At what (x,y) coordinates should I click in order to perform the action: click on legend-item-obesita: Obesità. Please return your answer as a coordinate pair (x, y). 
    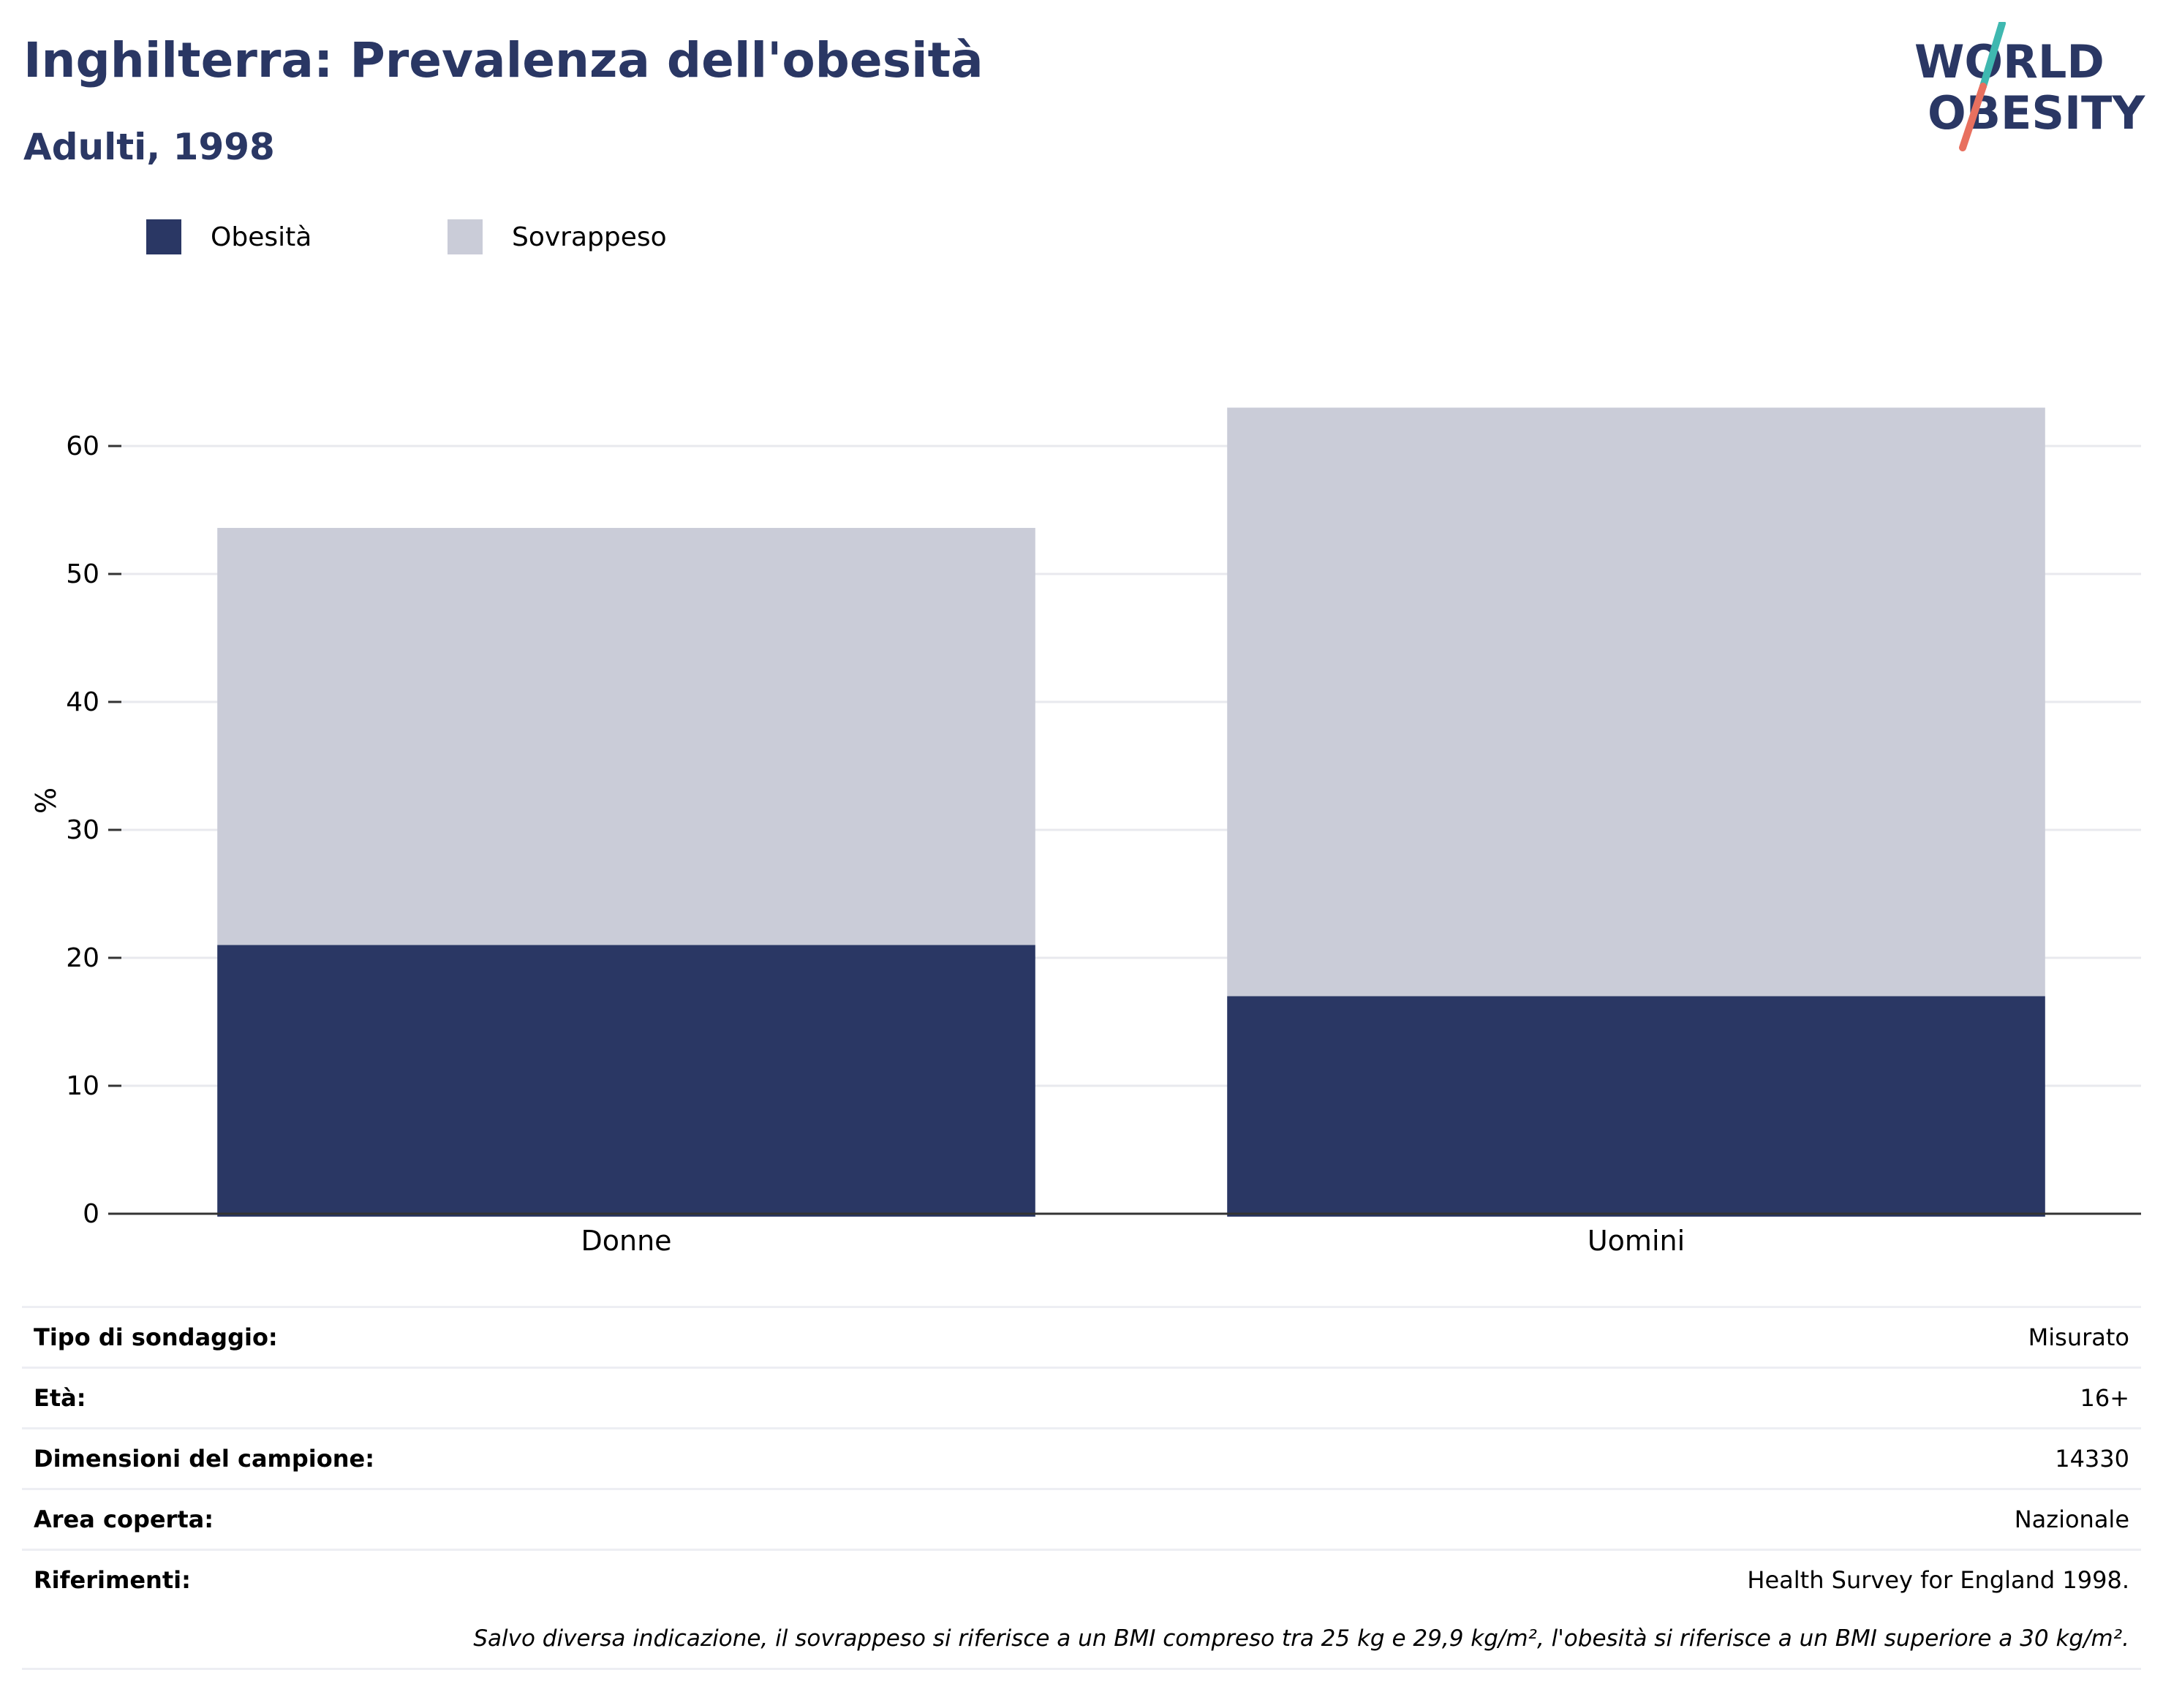
    Looking at the image, I should click on (229, 236).